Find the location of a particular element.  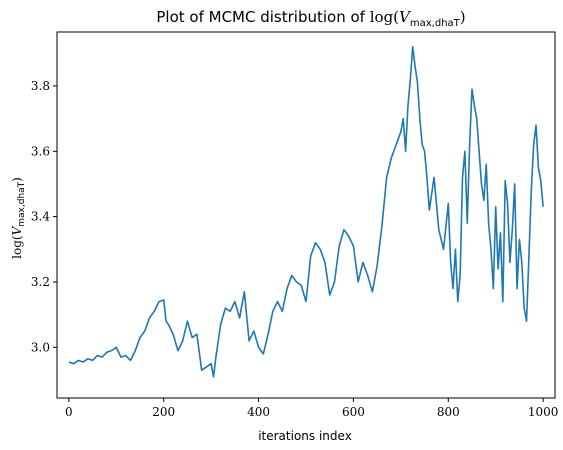

y-tick-label: 3.4 is located at coordinates (40, 217).